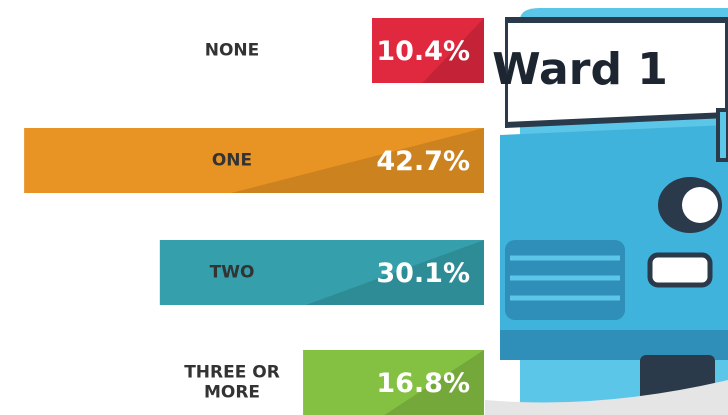  I want to click on category-label: NONE, so click(232, 51).